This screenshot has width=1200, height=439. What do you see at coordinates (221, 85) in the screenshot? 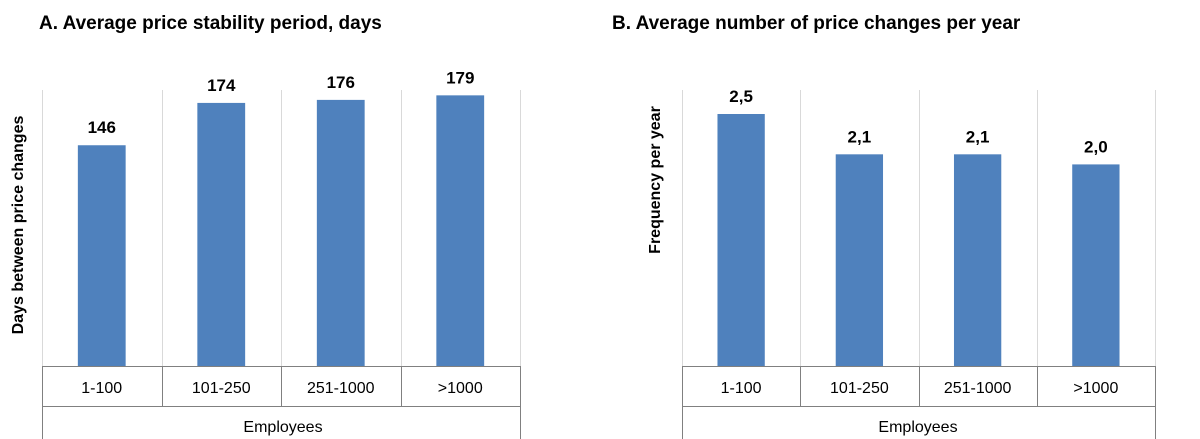
I see `a-data-label-1: 174` at bounding box center [221, 85].